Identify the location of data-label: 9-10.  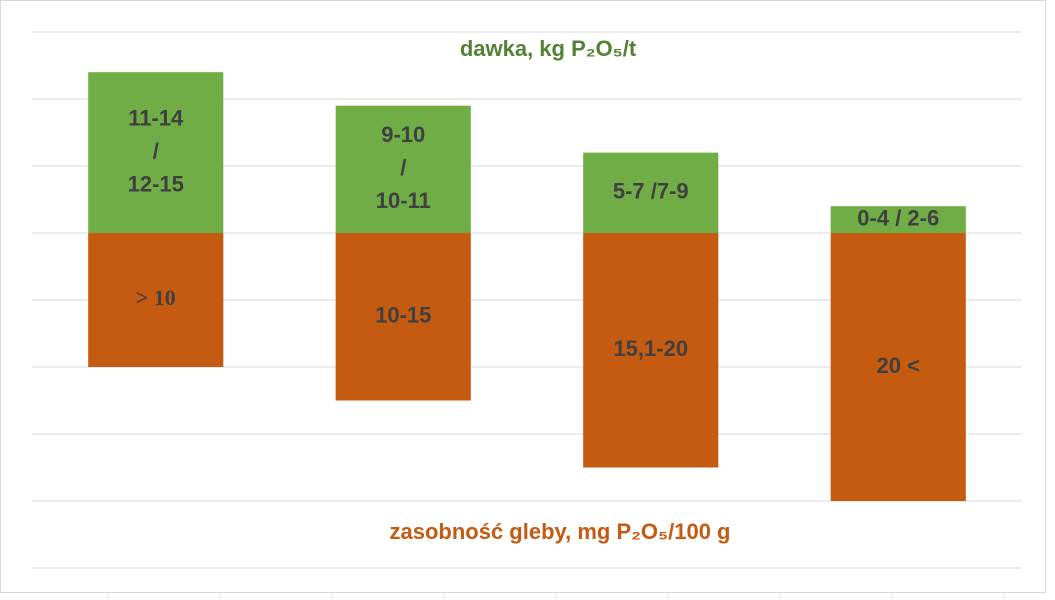
(403, 134).